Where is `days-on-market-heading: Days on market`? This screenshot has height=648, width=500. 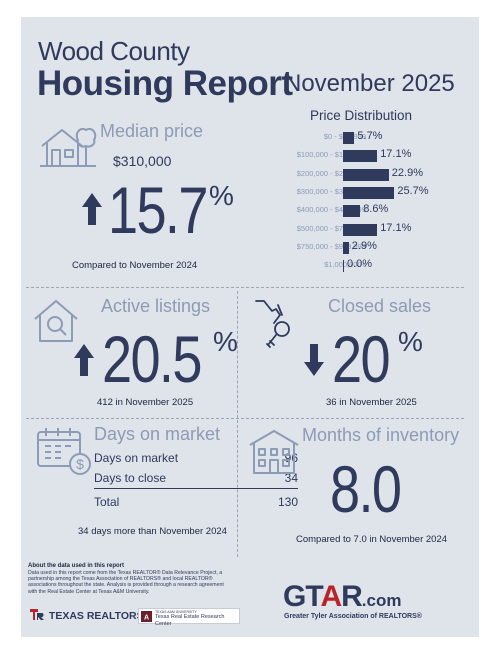 days-on-market-heading: Days on market is located at coordinates (157, 434).